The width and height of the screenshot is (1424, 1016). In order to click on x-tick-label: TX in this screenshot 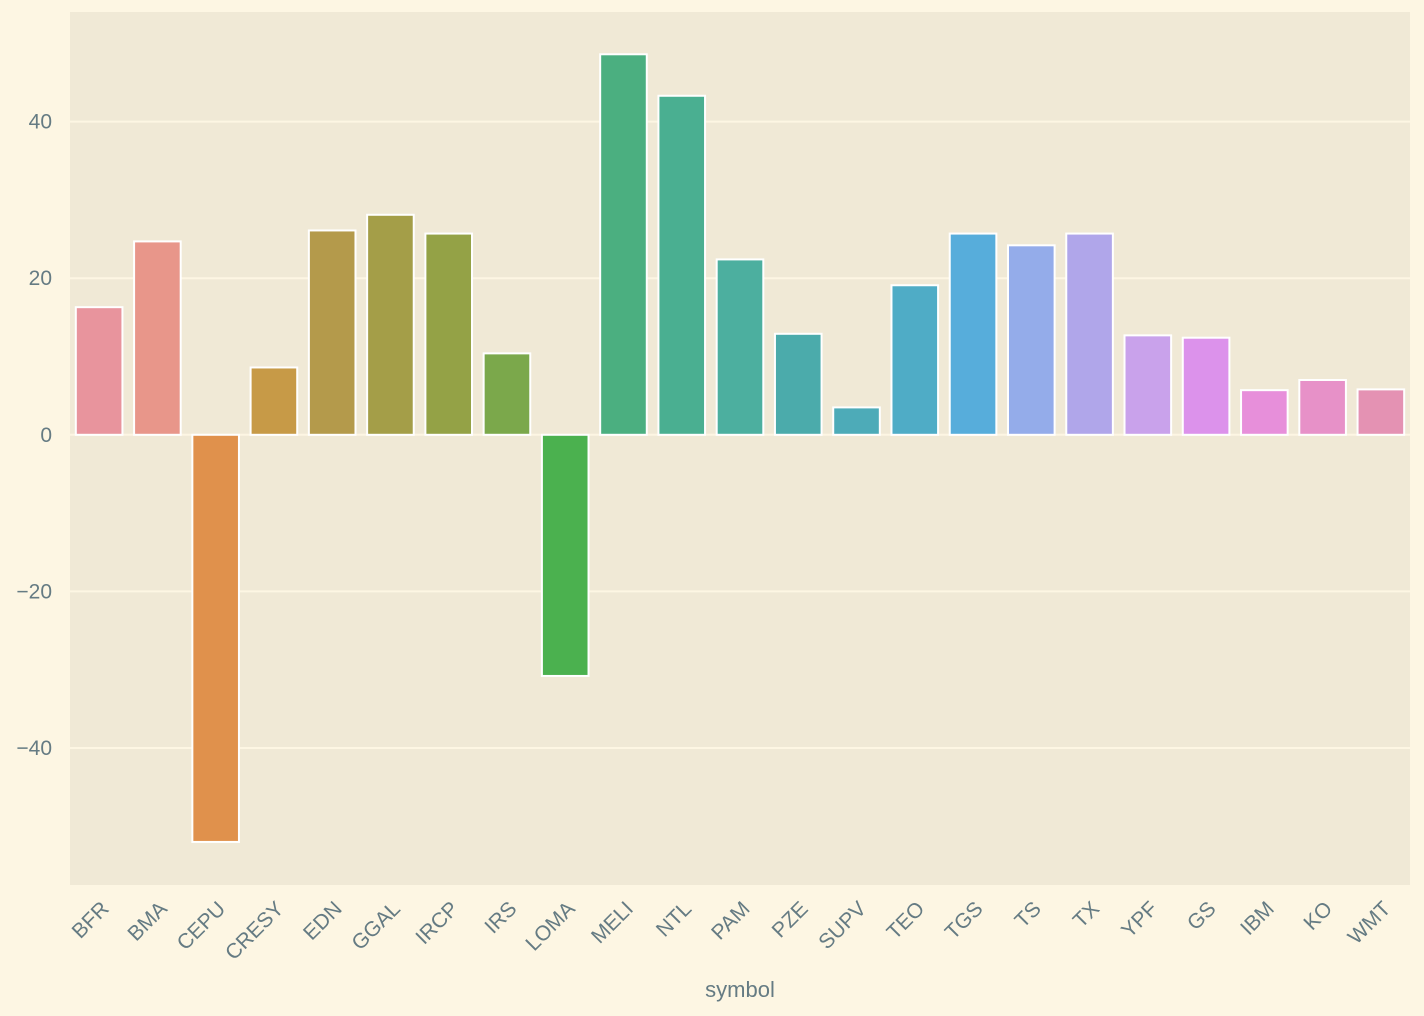, I will do `click(1086, 914)`.